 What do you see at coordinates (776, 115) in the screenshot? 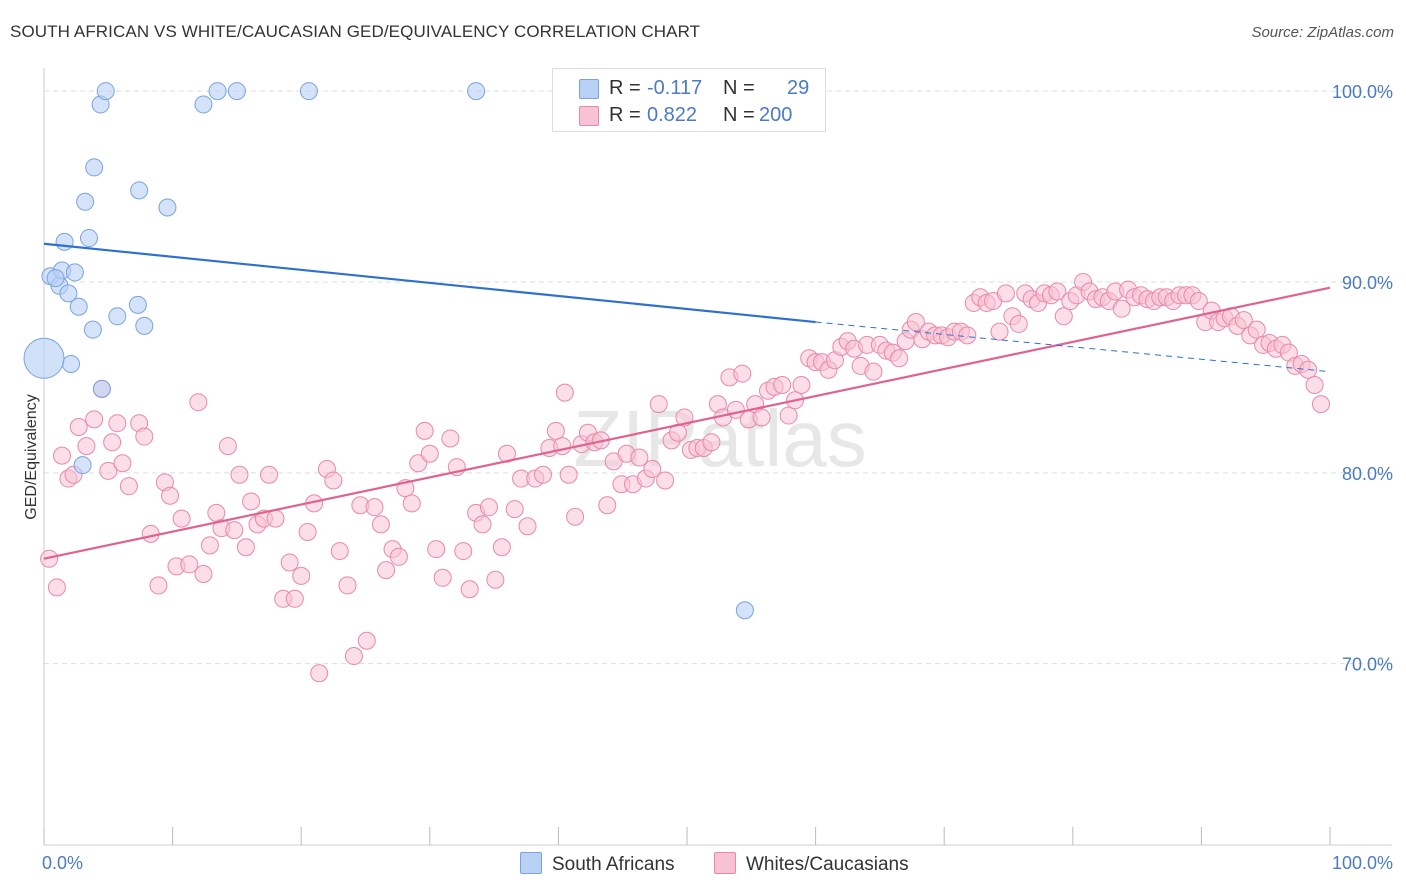
I see `n-value: 200` at bounding box center [776, 115].